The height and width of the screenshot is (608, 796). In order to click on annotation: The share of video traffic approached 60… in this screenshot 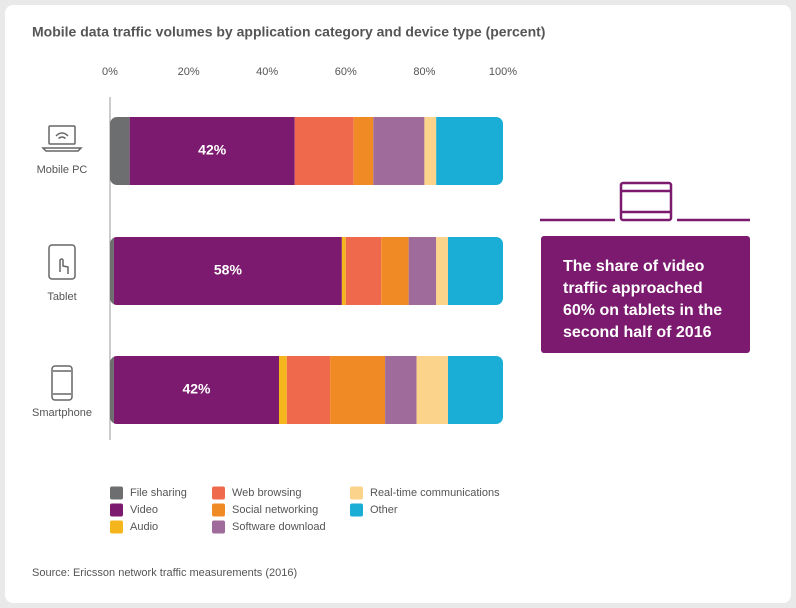, I will do `click(645, 294)`.